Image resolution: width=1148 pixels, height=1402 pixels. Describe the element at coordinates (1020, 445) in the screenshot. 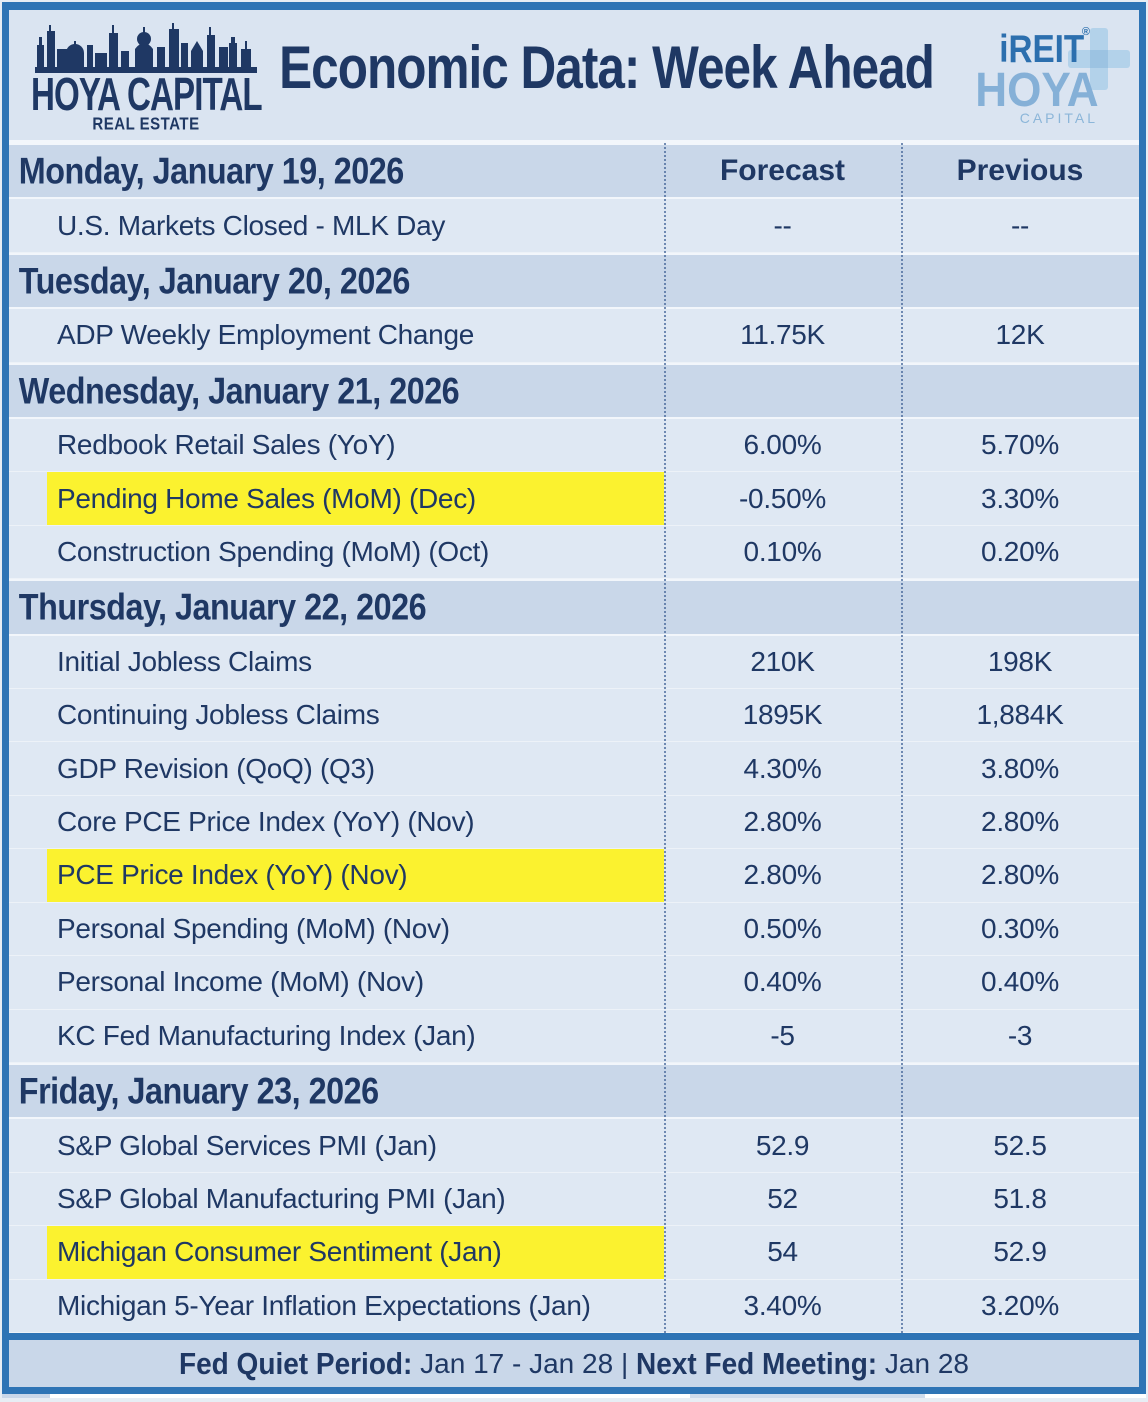

I see `previous-value: 5.70%` at that location.